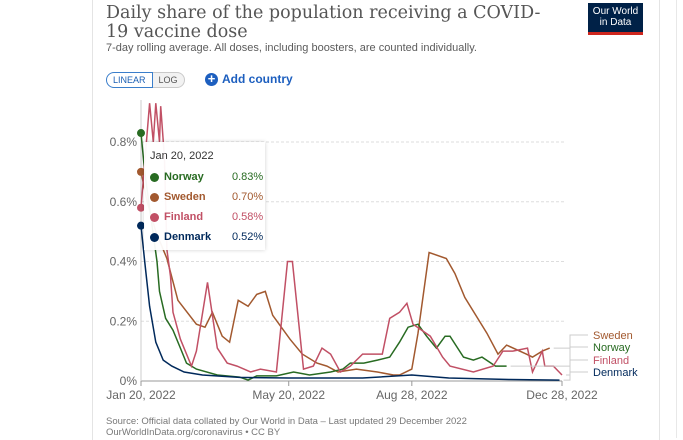 The image size is (683, 440). I want to click on x-tick-label: Aug 28, 2022, so click(412, 395).